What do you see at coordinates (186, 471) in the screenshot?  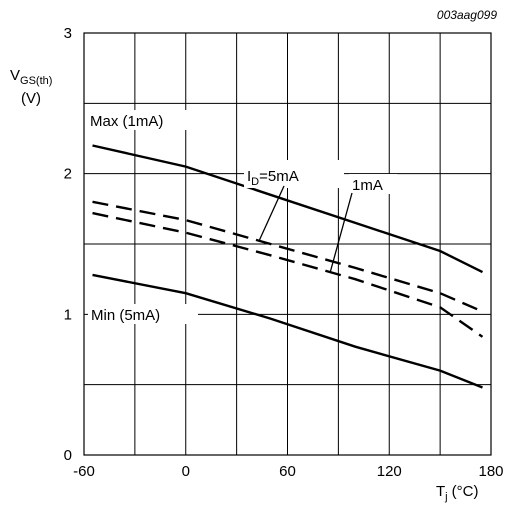 I see `x-tick-label: 0` at bounding box center [186, 471].